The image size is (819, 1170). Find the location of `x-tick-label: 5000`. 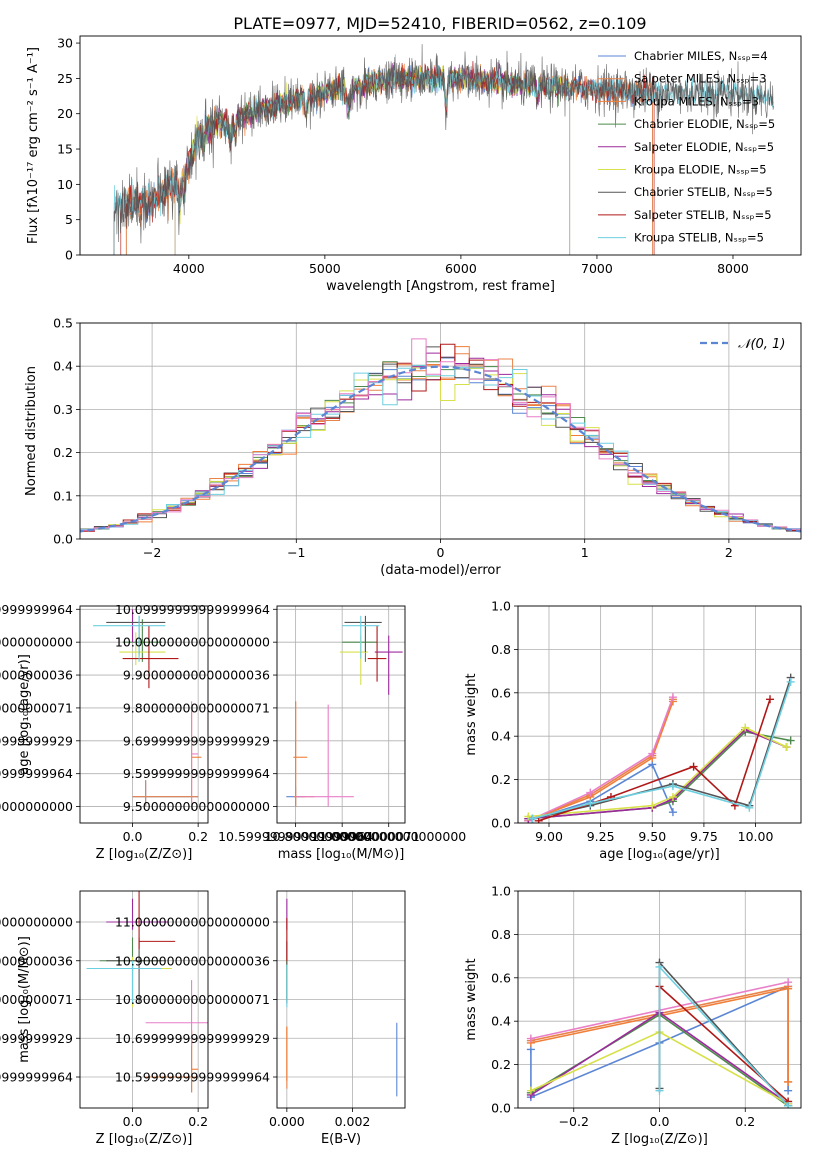

x-tick-label: 5000 is located at coordinates (325, 268).